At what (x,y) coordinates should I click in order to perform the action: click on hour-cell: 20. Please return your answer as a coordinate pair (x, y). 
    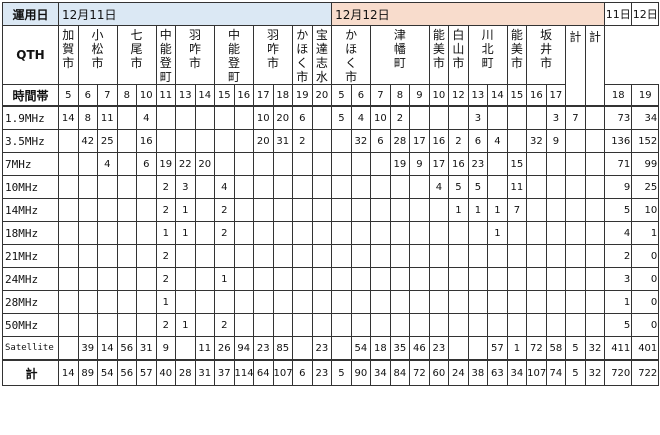
    Looking at the image, I should click on (322, 95).